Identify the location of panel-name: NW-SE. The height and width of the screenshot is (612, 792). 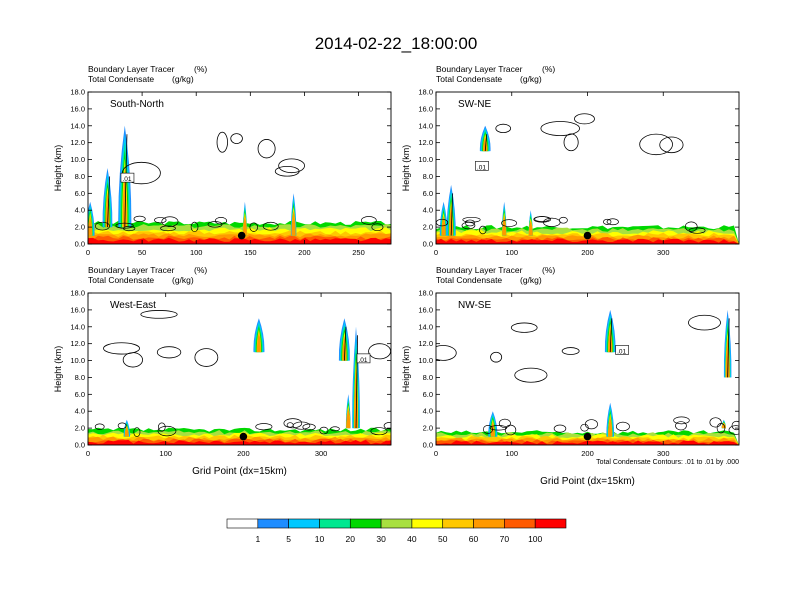
(474, 305).